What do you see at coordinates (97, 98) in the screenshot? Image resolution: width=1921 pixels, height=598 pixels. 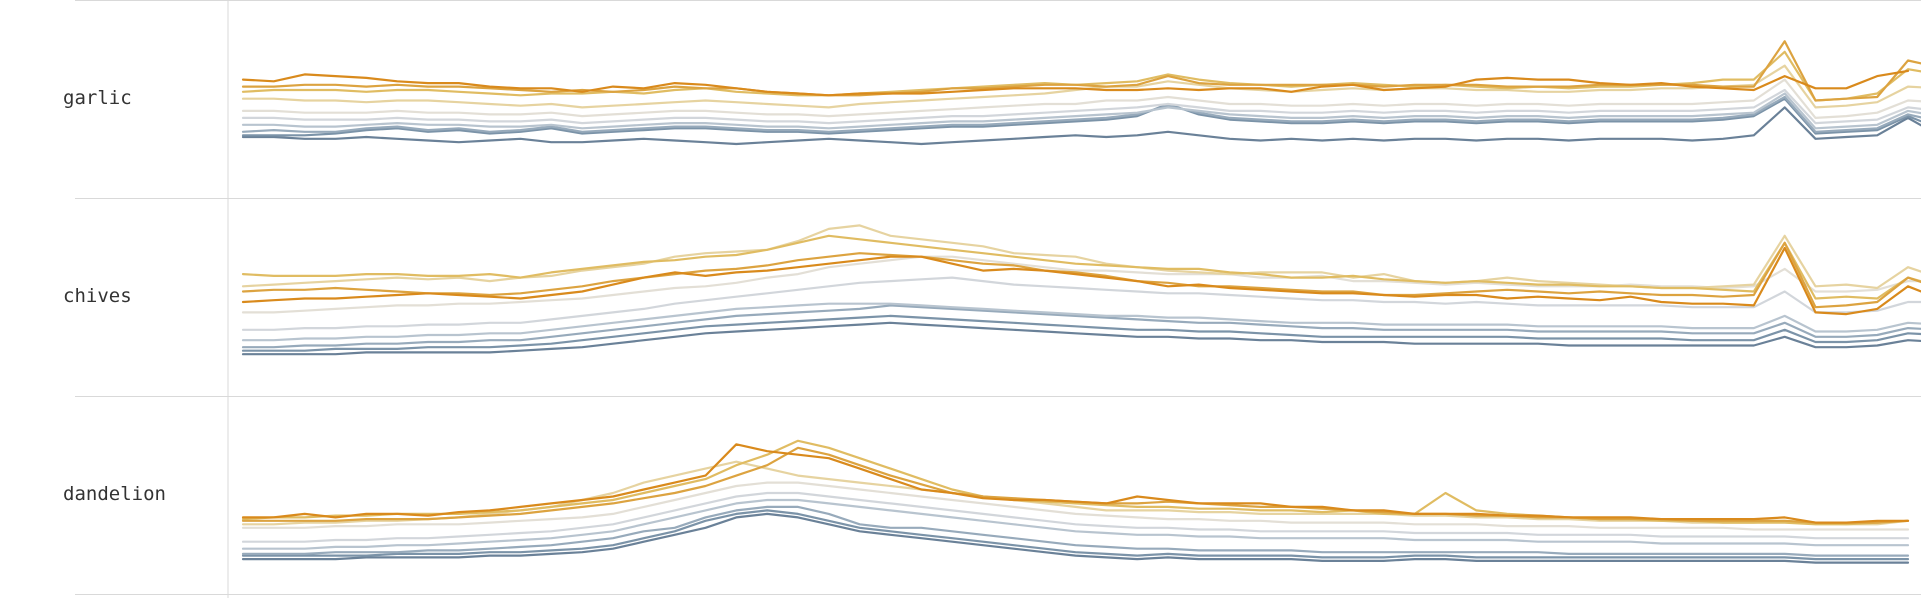 I see `row-label-garlic: garlic` at bounding box center [97, 98].